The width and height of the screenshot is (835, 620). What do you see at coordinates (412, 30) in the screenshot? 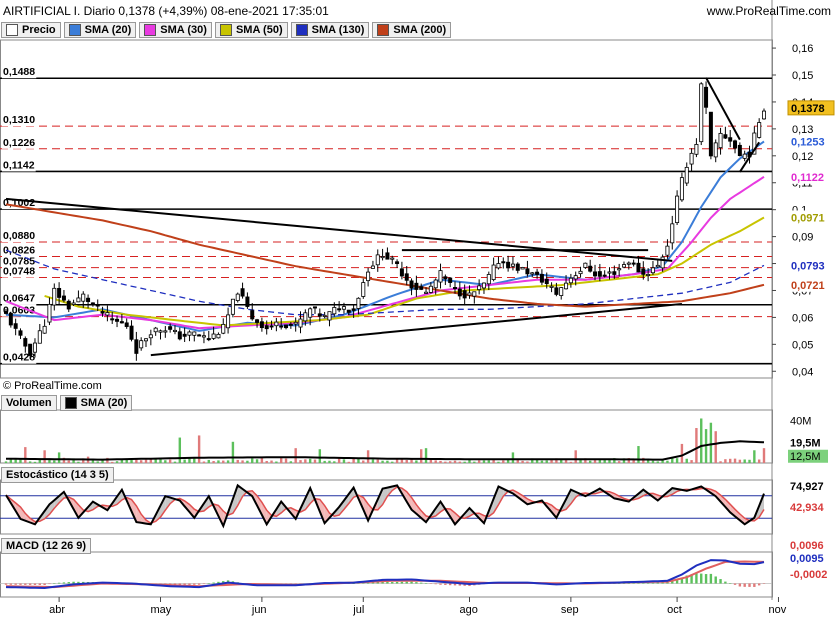
I see `legend-item-5: SMA (200)` at bounding box center [412, 30].